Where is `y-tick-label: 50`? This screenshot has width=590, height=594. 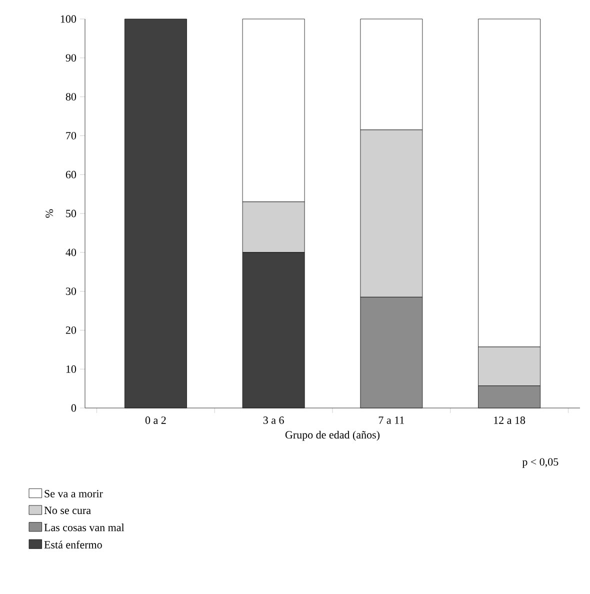
y-tick-label: 50 is located at coordinates (71, 214).